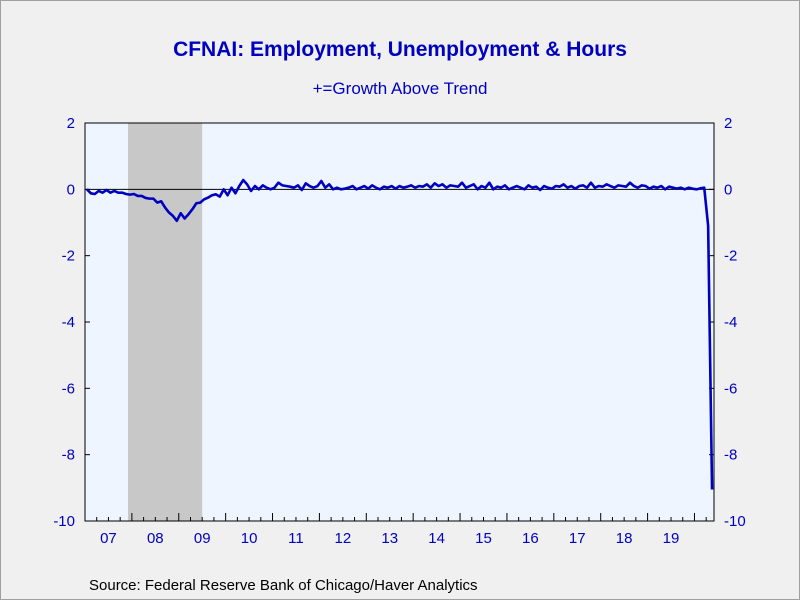 This screenshot has height=600, width=800. Describe the element at coordinates (735, 521) in the screenshot. I see `y-tick-label-right: -10` at that location.